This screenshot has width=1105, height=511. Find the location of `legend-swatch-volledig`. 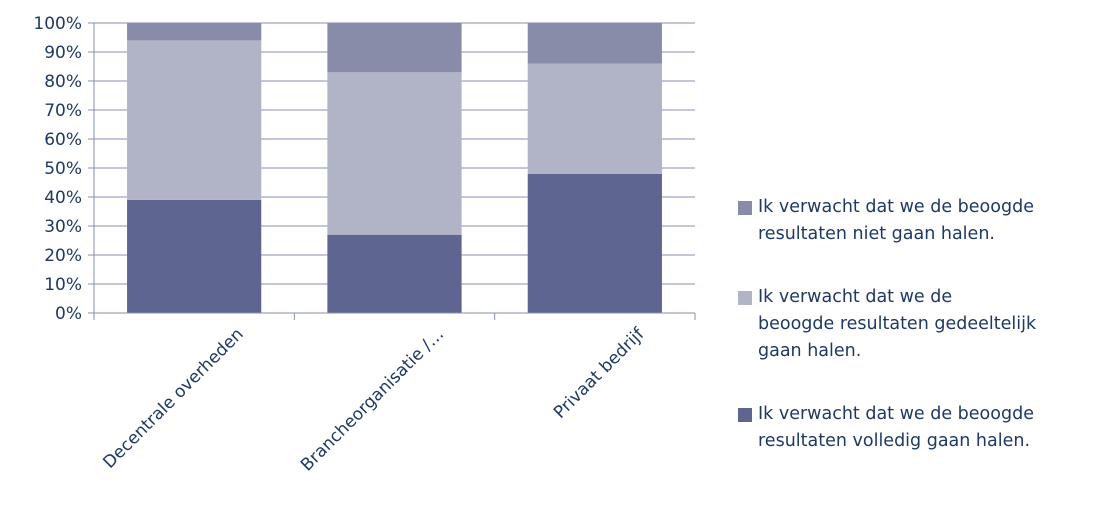

legend-swatch-volledig is located at coordinates (745, 415).